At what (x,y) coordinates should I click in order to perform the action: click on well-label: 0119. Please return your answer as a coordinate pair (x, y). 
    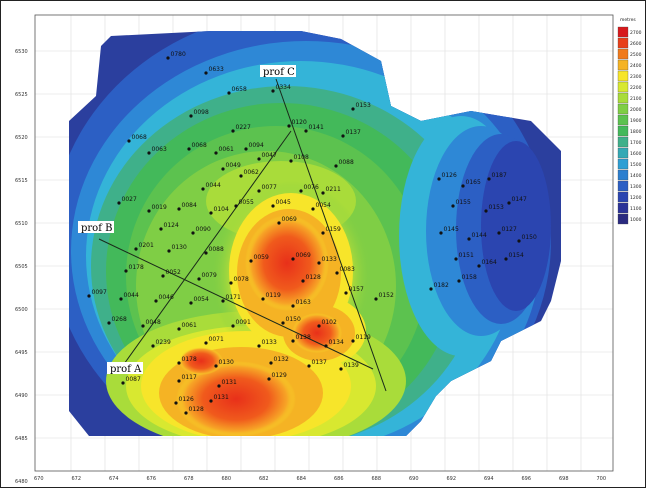
    Looking at the image, I should click on (273, 295).